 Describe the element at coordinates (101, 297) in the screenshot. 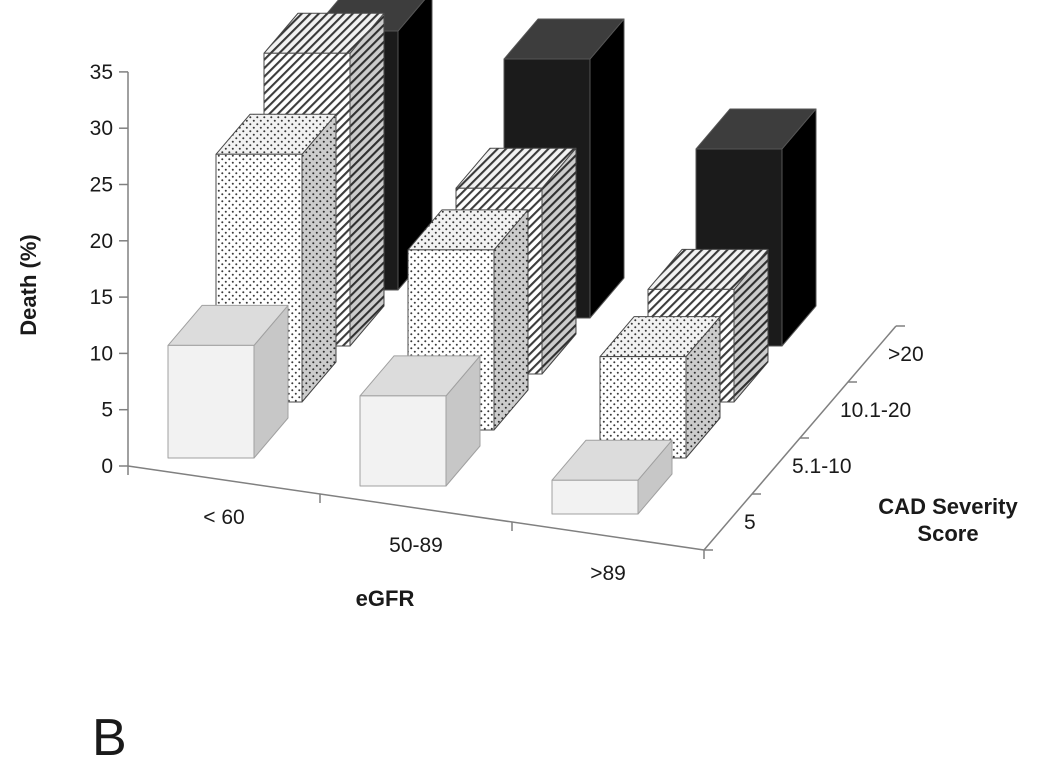

I see `y-tick-label: 15` at that location.